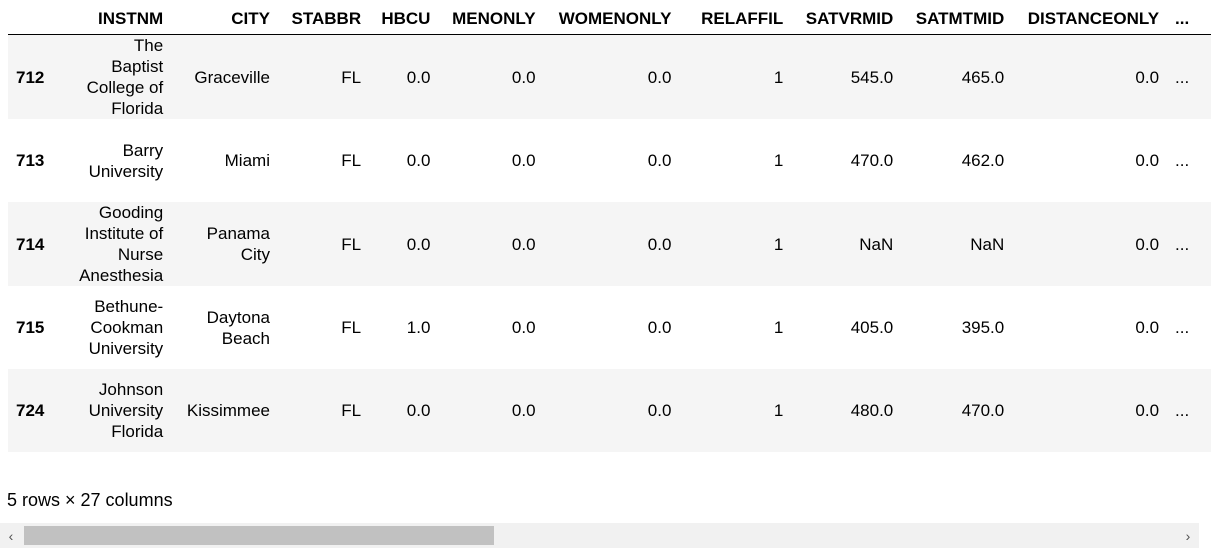  I want to click on column-header-instnm: INSTNM, so click(121, 19).